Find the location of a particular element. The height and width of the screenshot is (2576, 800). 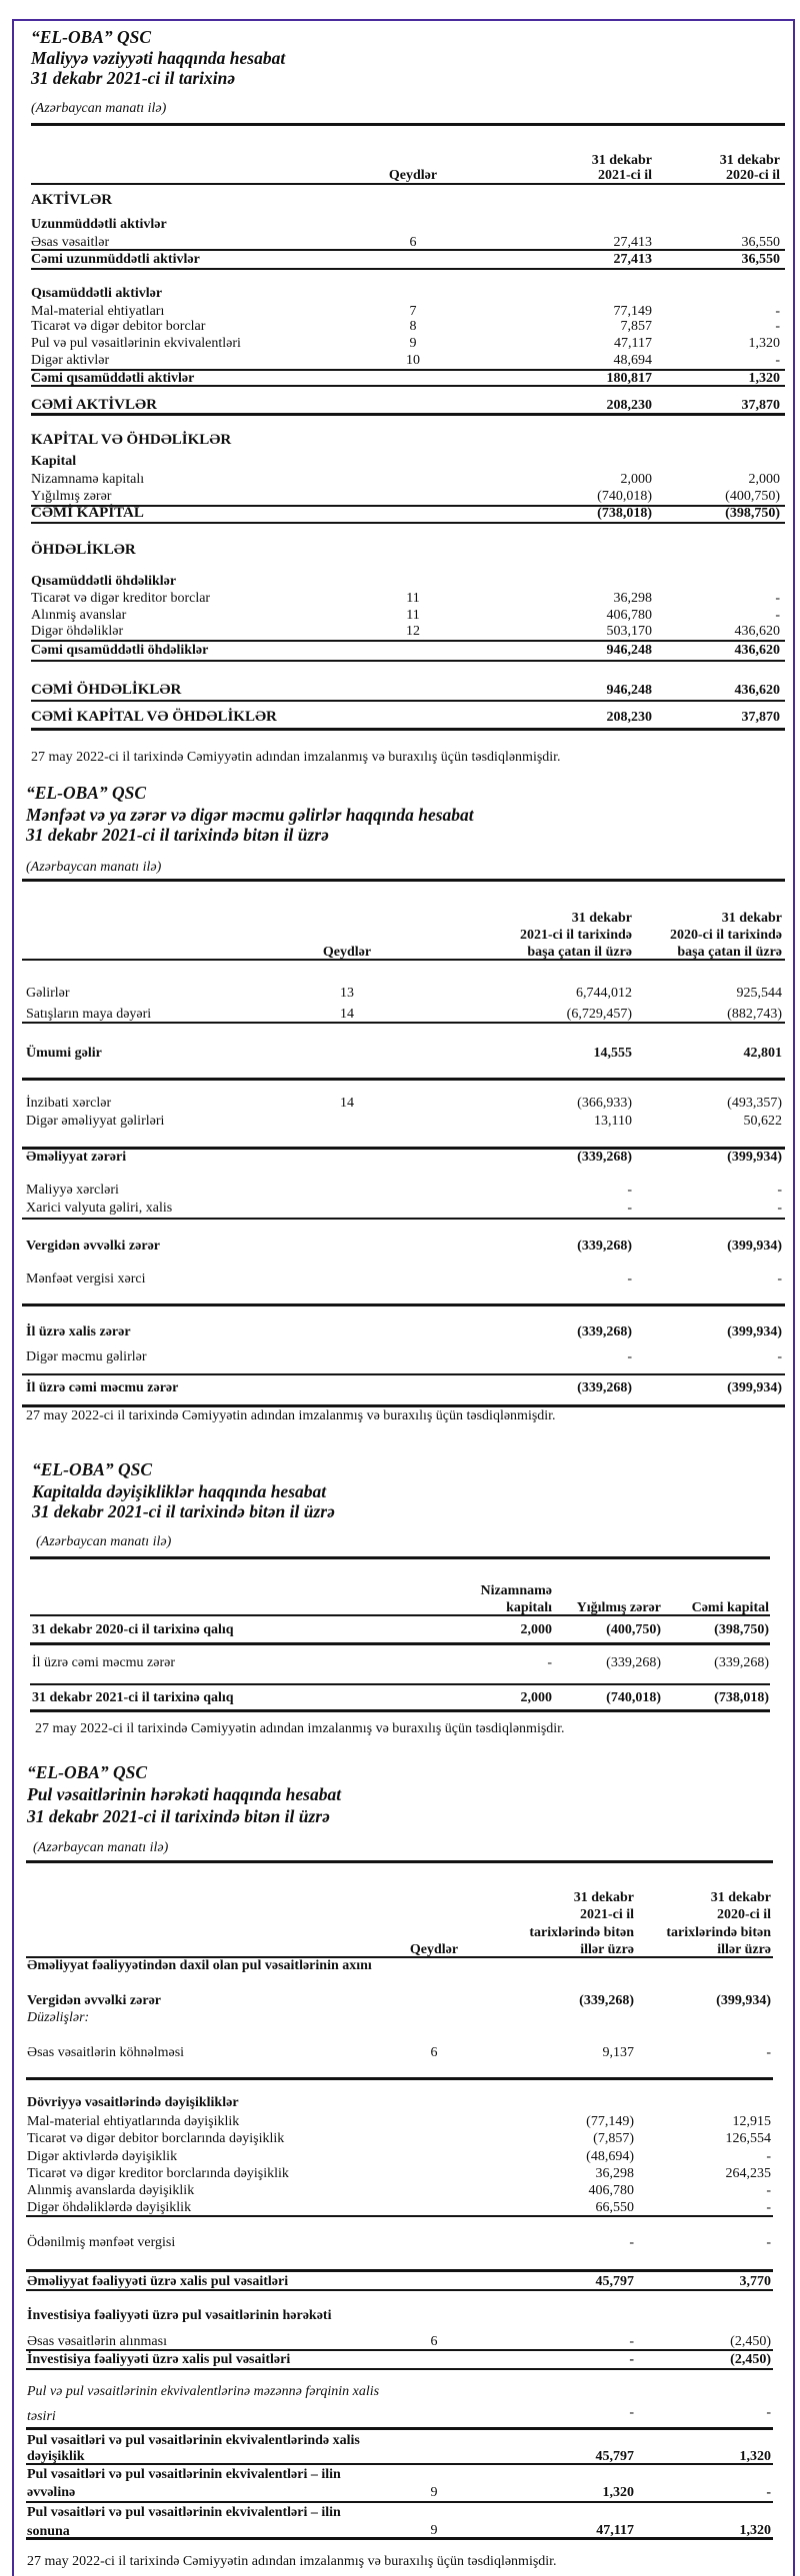

row-label: Vergidən əvvəlki zərər is located at coordinates (93, 1246).